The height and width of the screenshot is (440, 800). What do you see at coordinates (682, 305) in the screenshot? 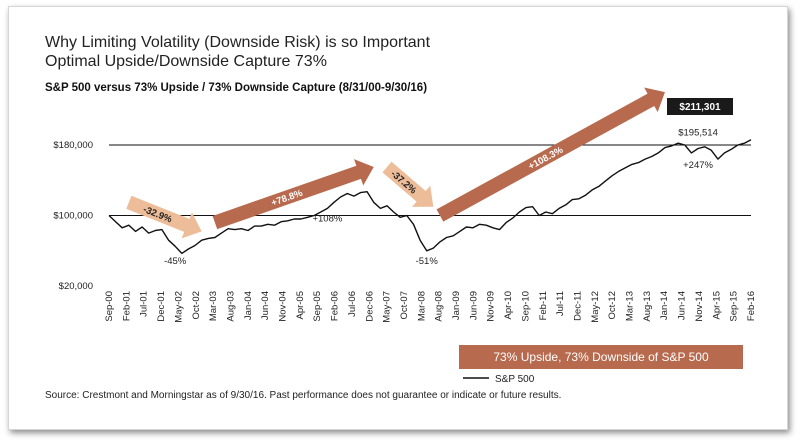
I see `x-tick-label-33: Jun-14` at bounding box center [682, 305].